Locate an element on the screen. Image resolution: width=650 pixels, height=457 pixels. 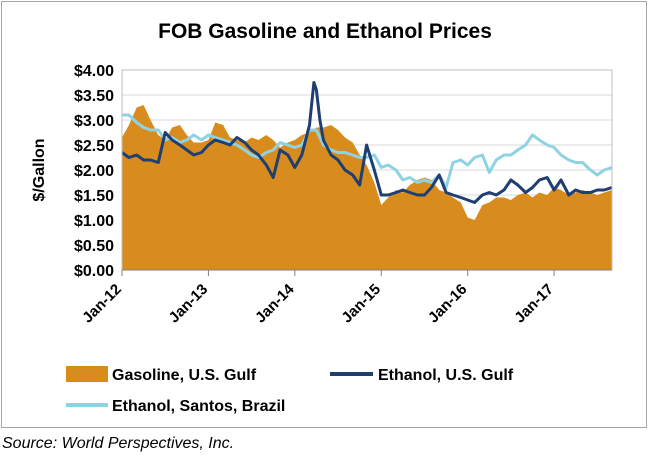
legend-label-ethanol-brazil: Ethanol, Santos, Brazil is located at coordinates (198, 406).